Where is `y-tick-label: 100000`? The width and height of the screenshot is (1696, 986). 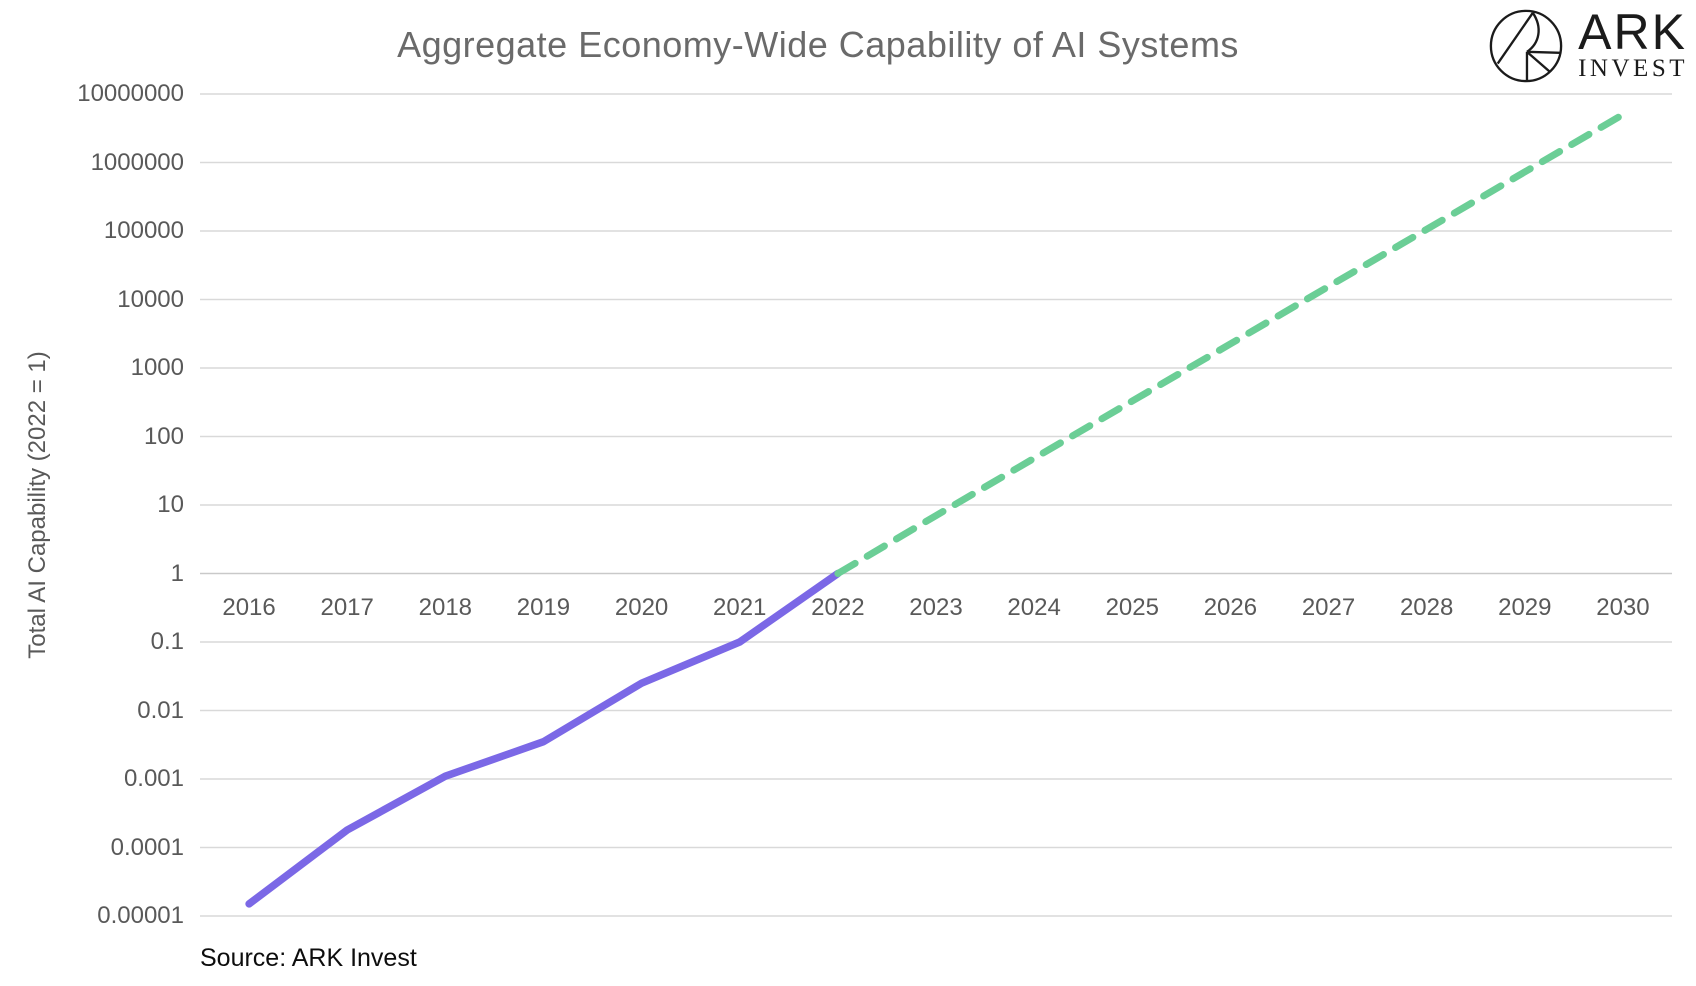 y-tick-label: 100000 is located at coordinates (143, 230).